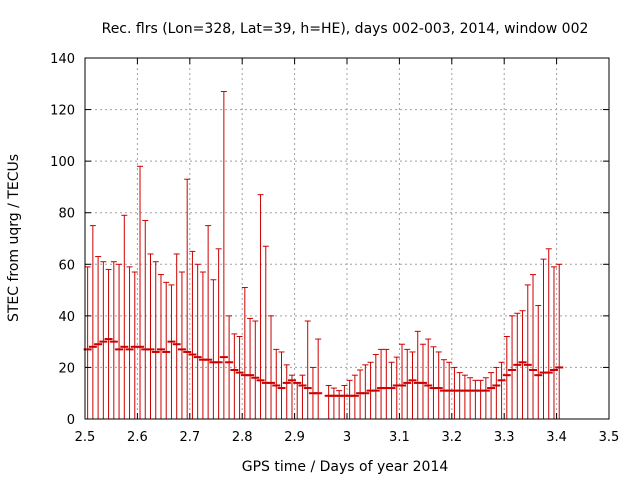 The height and width of the screenshot is (480, 640). What do you see at coordinates (62, 162) in the screenshot?
I see `y-tick-label: 100` at bounding box center [62, 162].